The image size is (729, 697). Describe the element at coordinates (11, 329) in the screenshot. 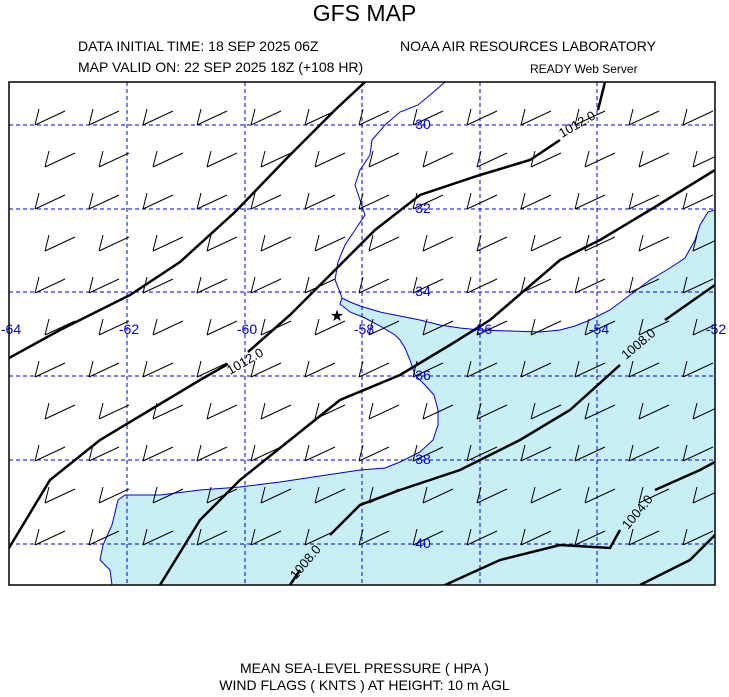

I see `lon-label: -64` at that location.